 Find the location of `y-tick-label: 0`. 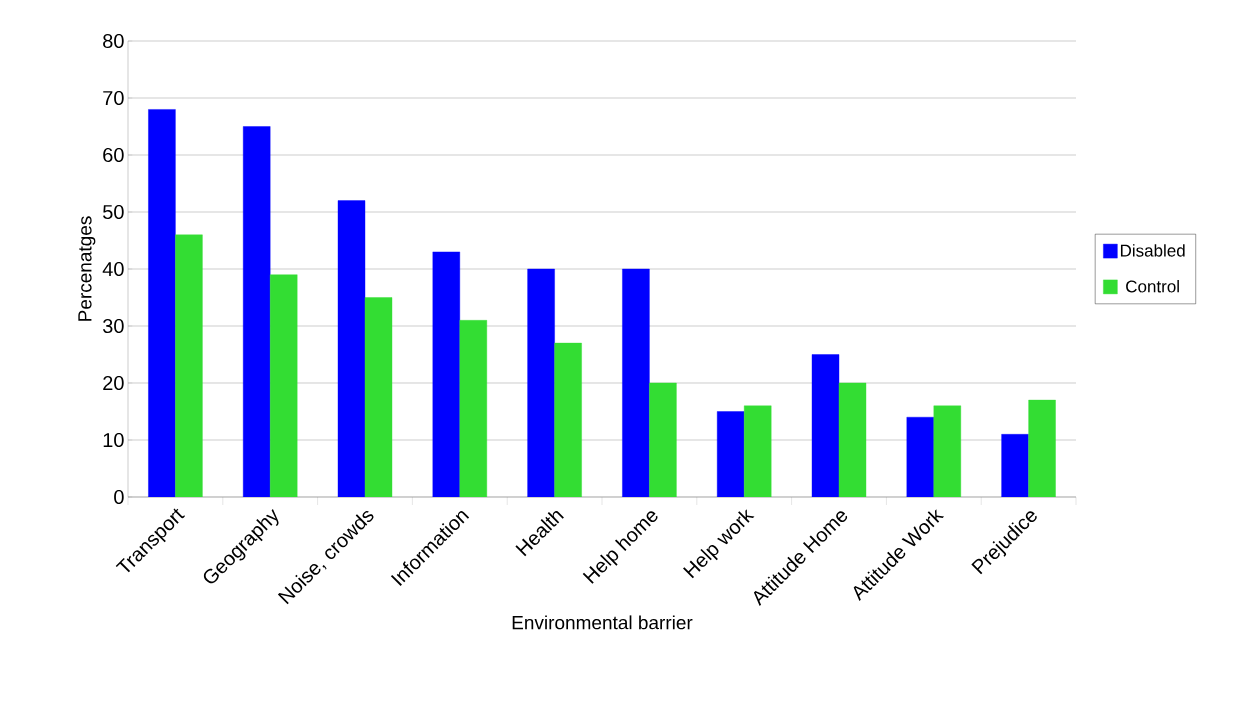

y-tick-label: 0 is located at coordinates (119, 497).